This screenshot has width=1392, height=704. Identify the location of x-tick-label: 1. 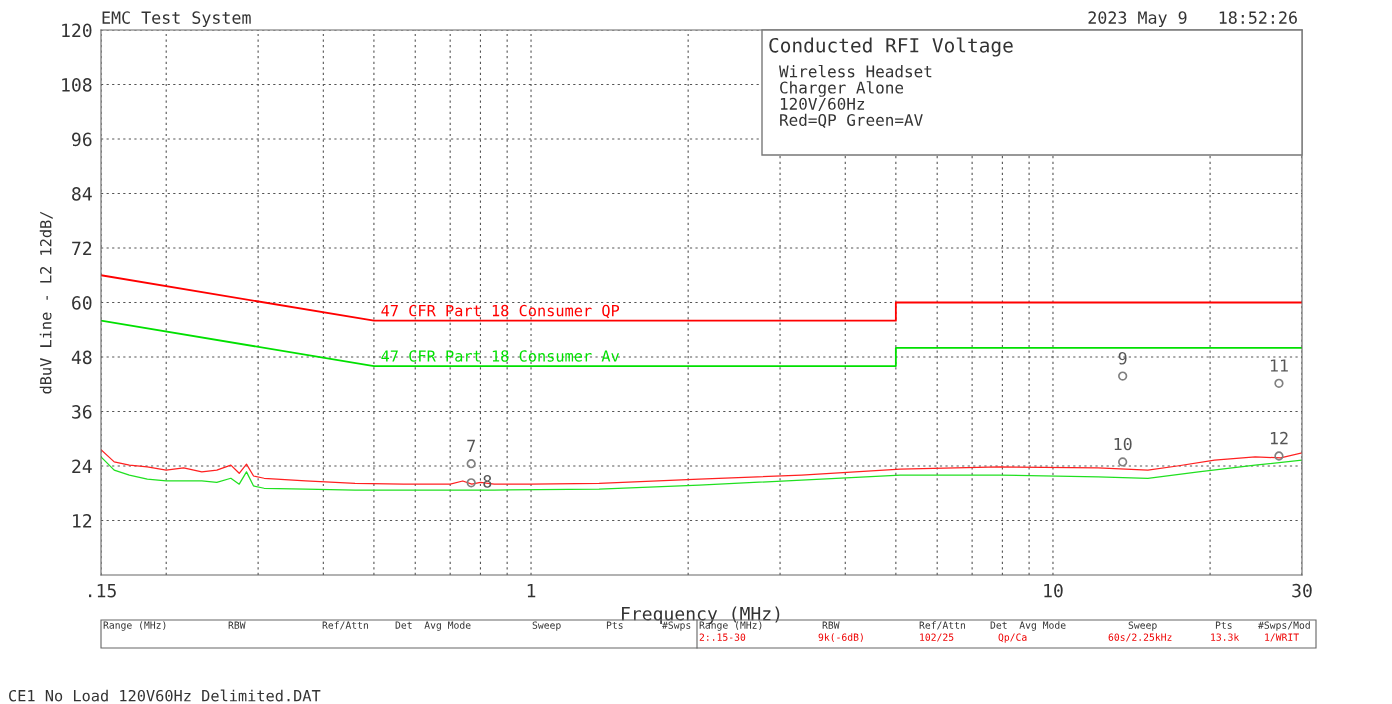
(531, 590).